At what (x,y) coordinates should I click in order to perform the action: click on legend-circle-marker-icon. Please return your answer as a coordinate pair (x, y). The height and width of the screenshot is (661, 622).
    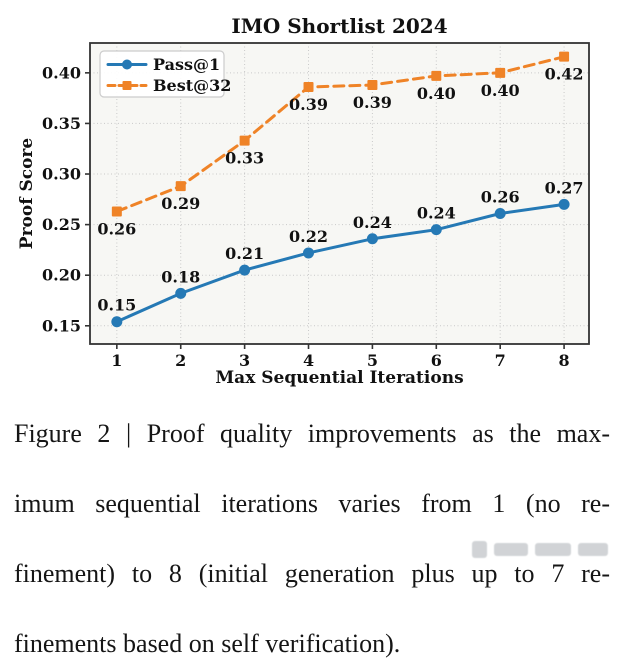
    Looking at the image, I should click on (127, 64).